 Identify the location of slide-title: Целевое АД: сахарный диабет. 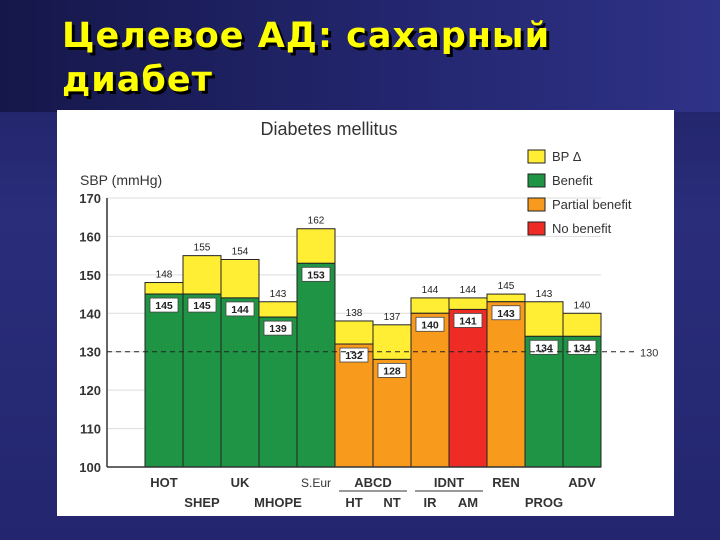
(306, 58).